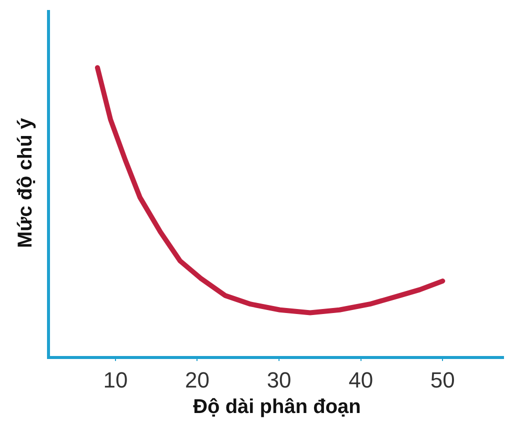 The width and height of the screenshot is (512, 422). What do you see at coordinates (361, 379) in the screenshot?
I see `x-tick-label: 40` at bounding box center [361, 379].